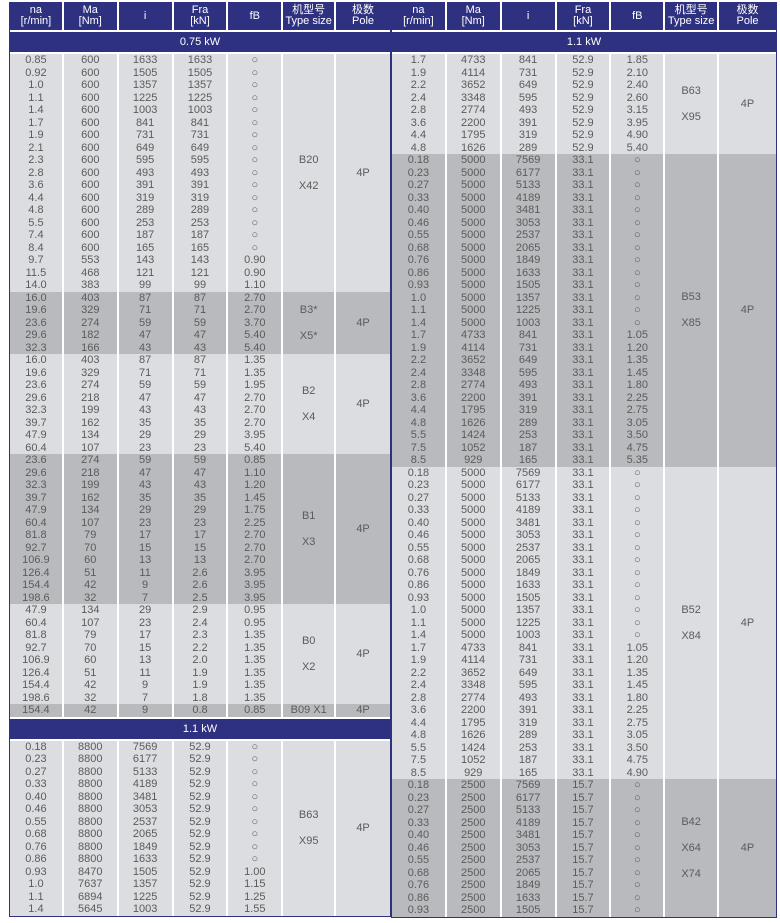 This screenshot has width=780, height=923. I want to click on ratio-cell: 5133, so click(144, 771).